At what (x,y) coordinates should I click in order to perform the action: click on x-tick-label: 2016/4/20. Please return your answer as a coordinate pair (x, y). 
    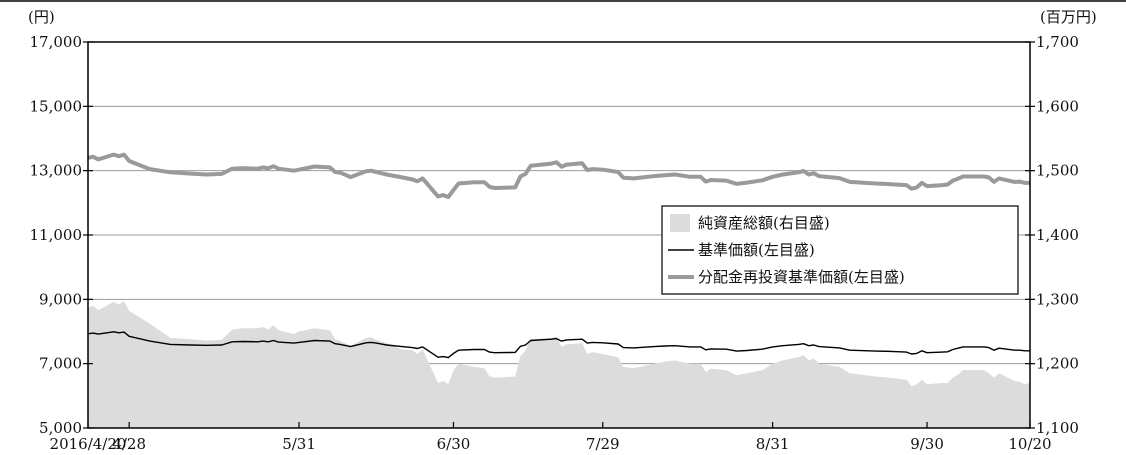
    Looking at the image, I should click on (88, 444).